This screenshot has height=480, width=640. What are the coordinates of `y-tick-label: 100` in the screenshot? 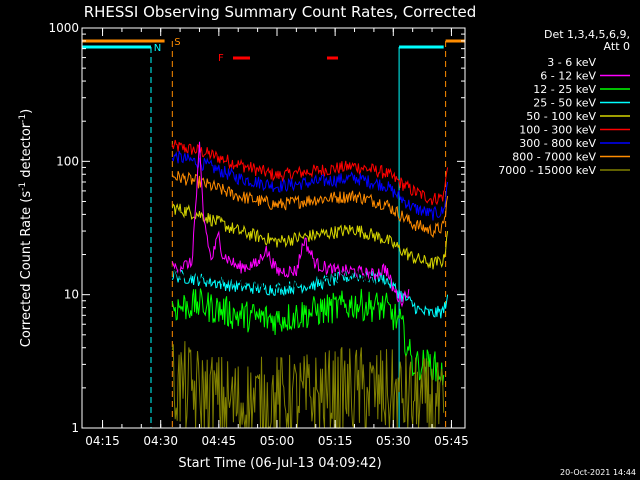 It's located at (67, 161).